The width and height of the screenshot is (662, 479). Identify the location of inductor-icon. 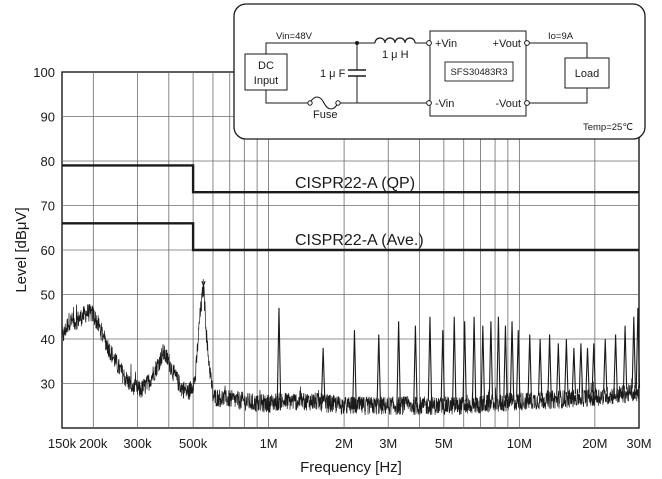
(395, 40).